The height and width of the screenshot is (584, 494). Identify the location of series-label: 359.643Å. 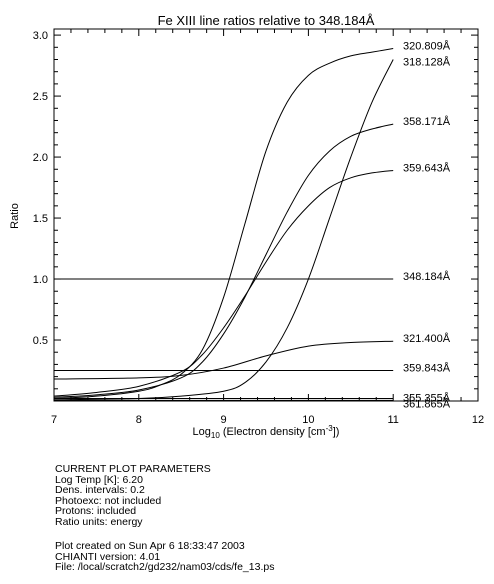
(427, 168).